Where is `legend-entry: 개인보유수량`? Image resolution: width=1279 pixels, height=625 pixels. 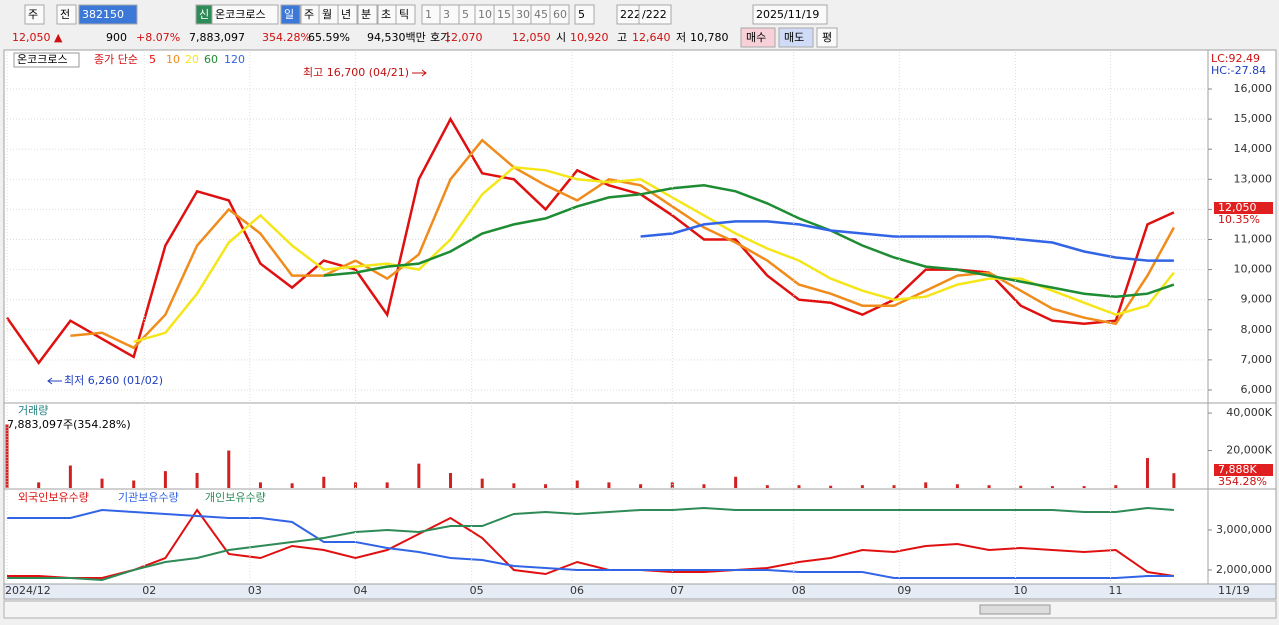
legend-entry: 개인보유수량 is located at coordinates (235, 497).